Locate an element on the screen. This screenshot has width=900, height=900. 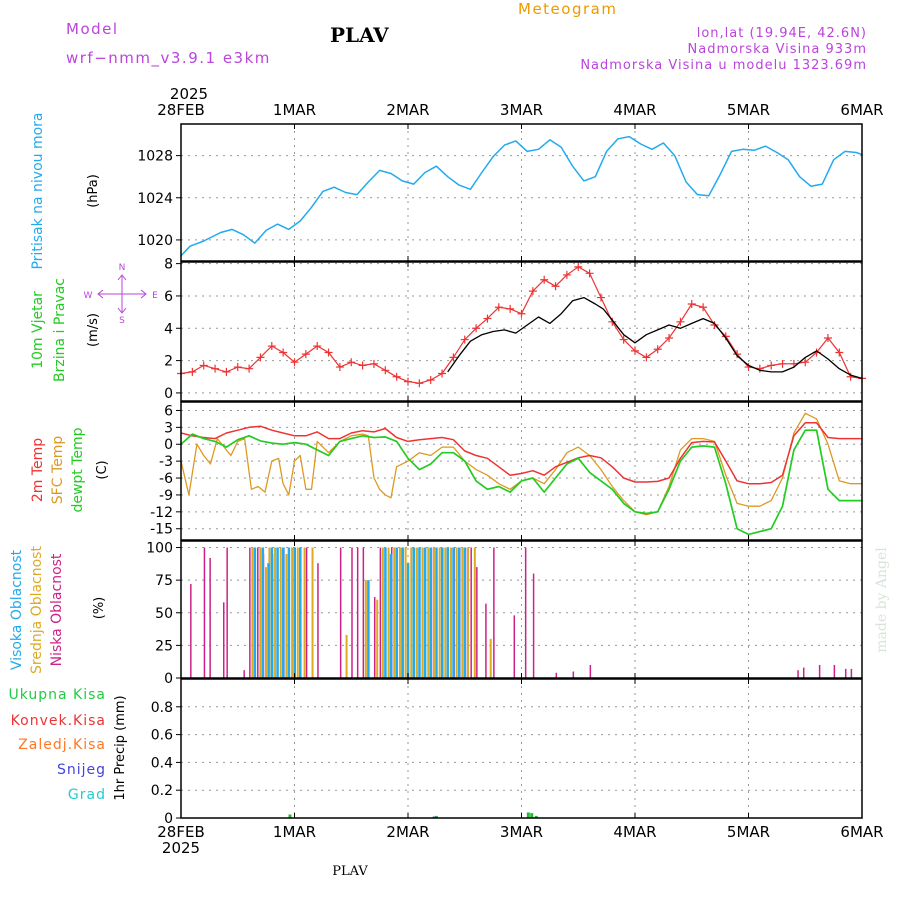
temperature-panel is located at coordinates (521, 474).